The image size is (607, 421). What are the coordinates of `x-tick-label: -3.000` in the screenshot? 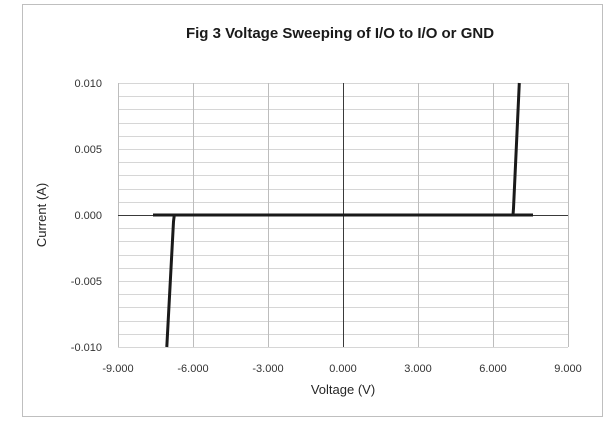 It's located at (267, 369).